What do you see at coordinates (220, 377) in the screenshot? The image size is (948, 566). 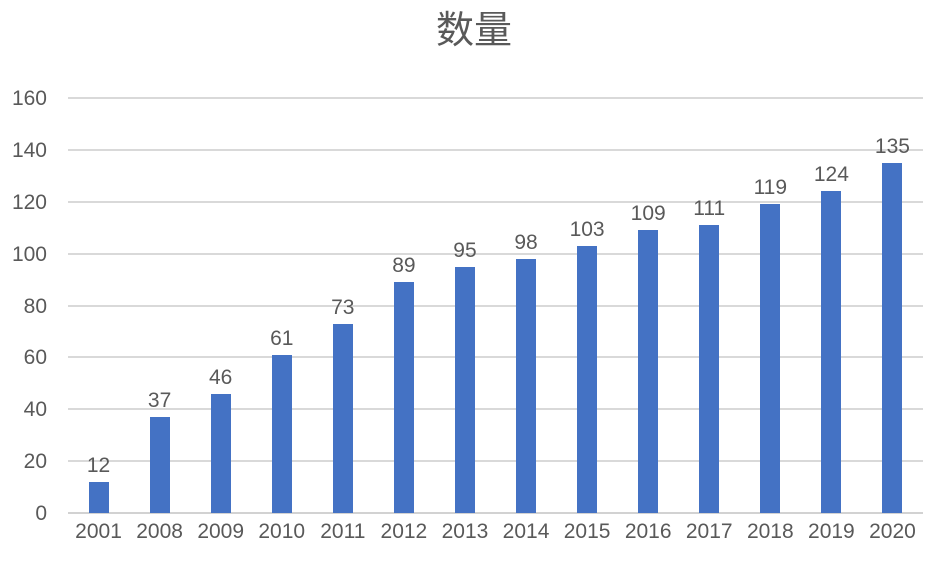 I see `bar-data-label: 46` at bounding box center [220, 377].